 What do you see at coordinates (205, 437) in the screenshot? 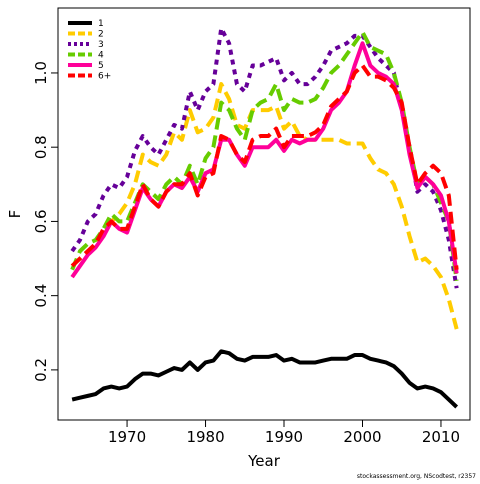
I see `x-tick-label: 1980` at bounding box center [205, 437].